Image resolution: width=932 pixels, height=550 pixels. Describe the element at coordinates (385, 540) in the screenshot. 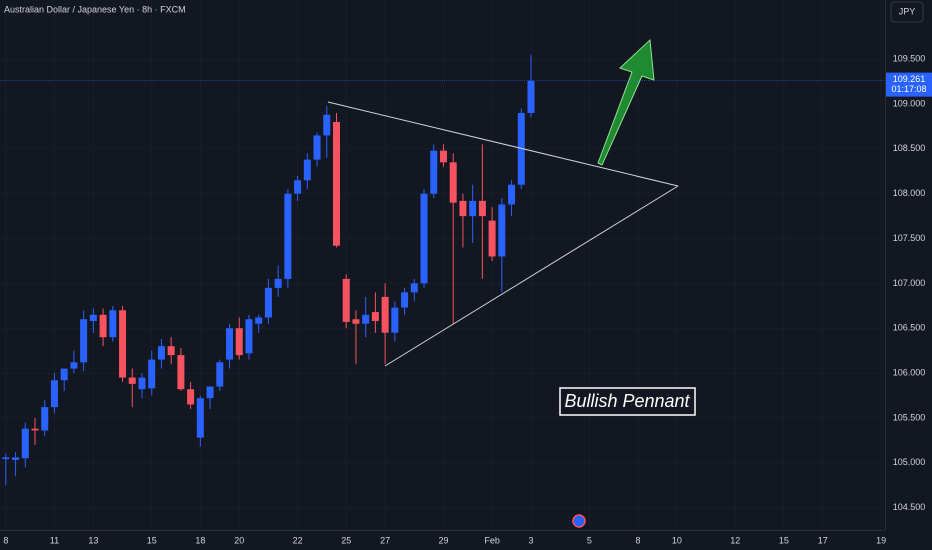

I see `x-tick-label: 27` at that location.